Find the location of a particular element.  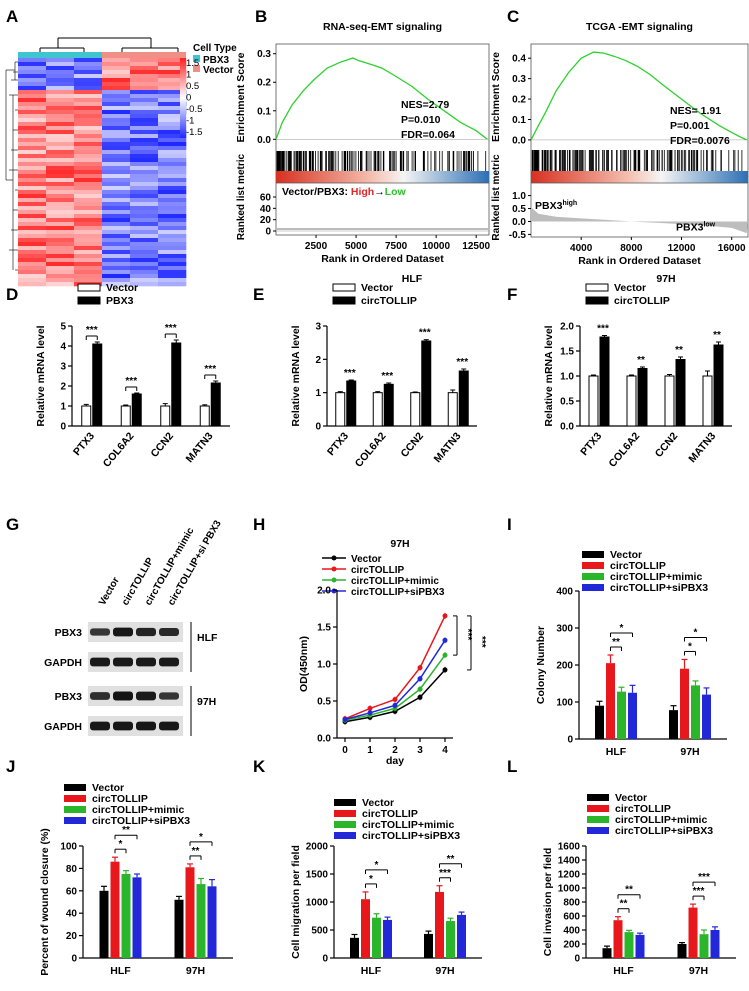

y-tick-label: 2 is located at coordinates (63, 387).